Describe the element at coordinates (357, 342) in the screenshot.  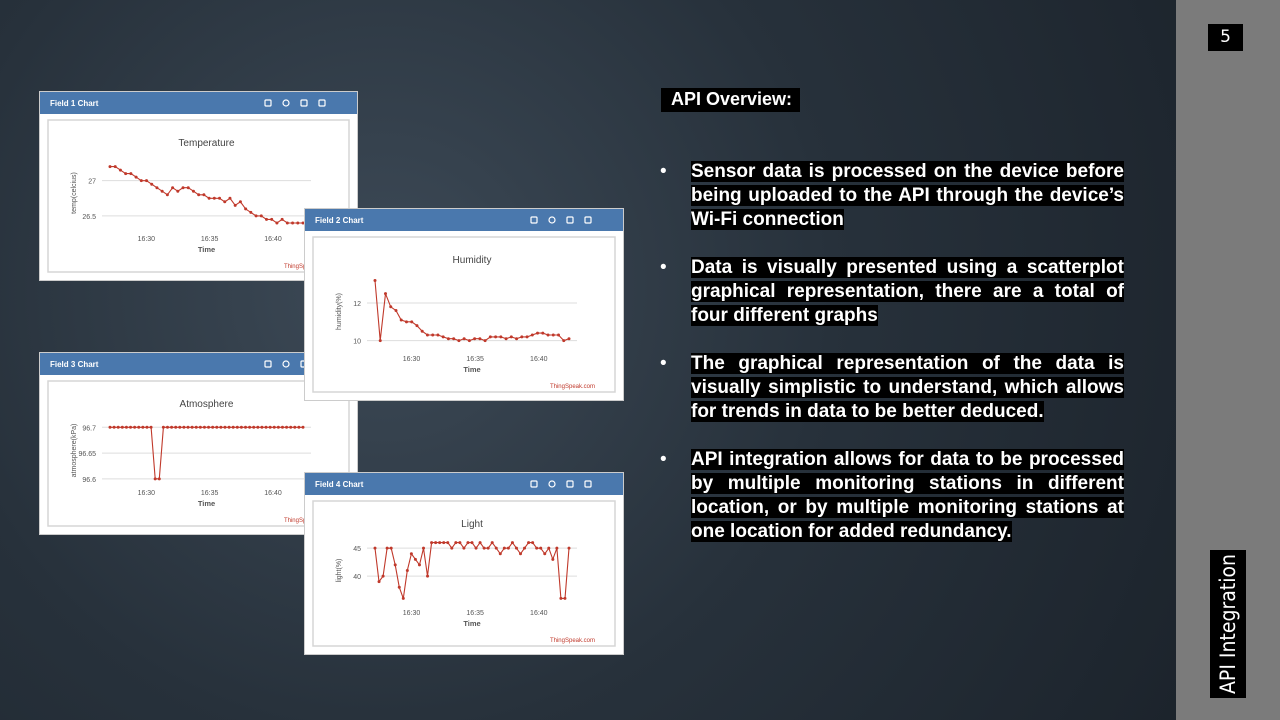
I see `y-tick-label: 10` at that location.